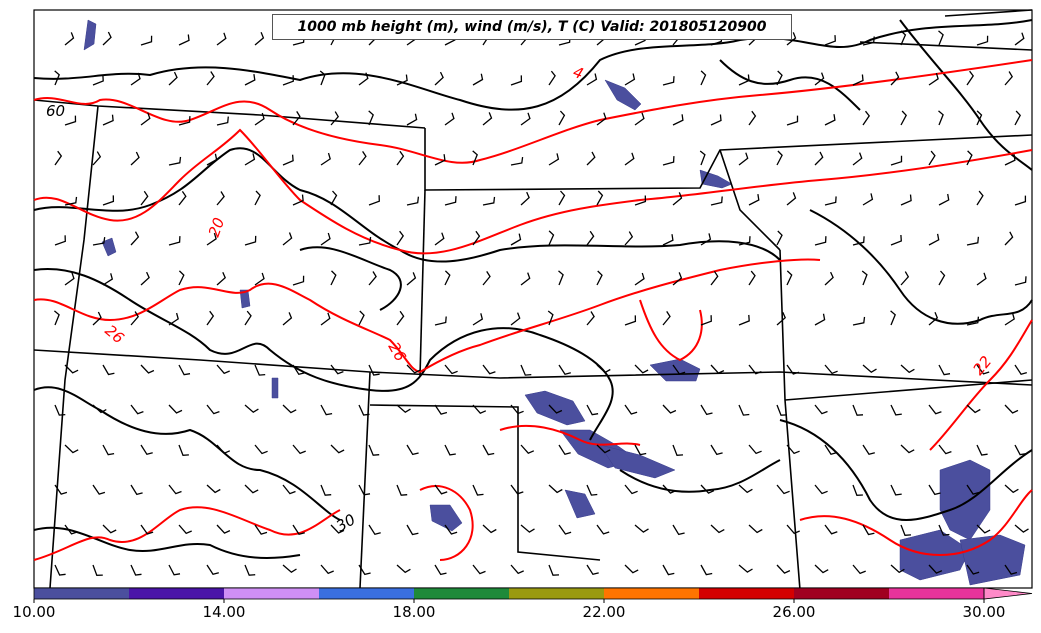 This screenshot has height=633, width=1041. What do you see at coordinates (604, 612) in the screenshot?
I see `colorbar-tick-22: 22.00` at bounding box center [604, 612].